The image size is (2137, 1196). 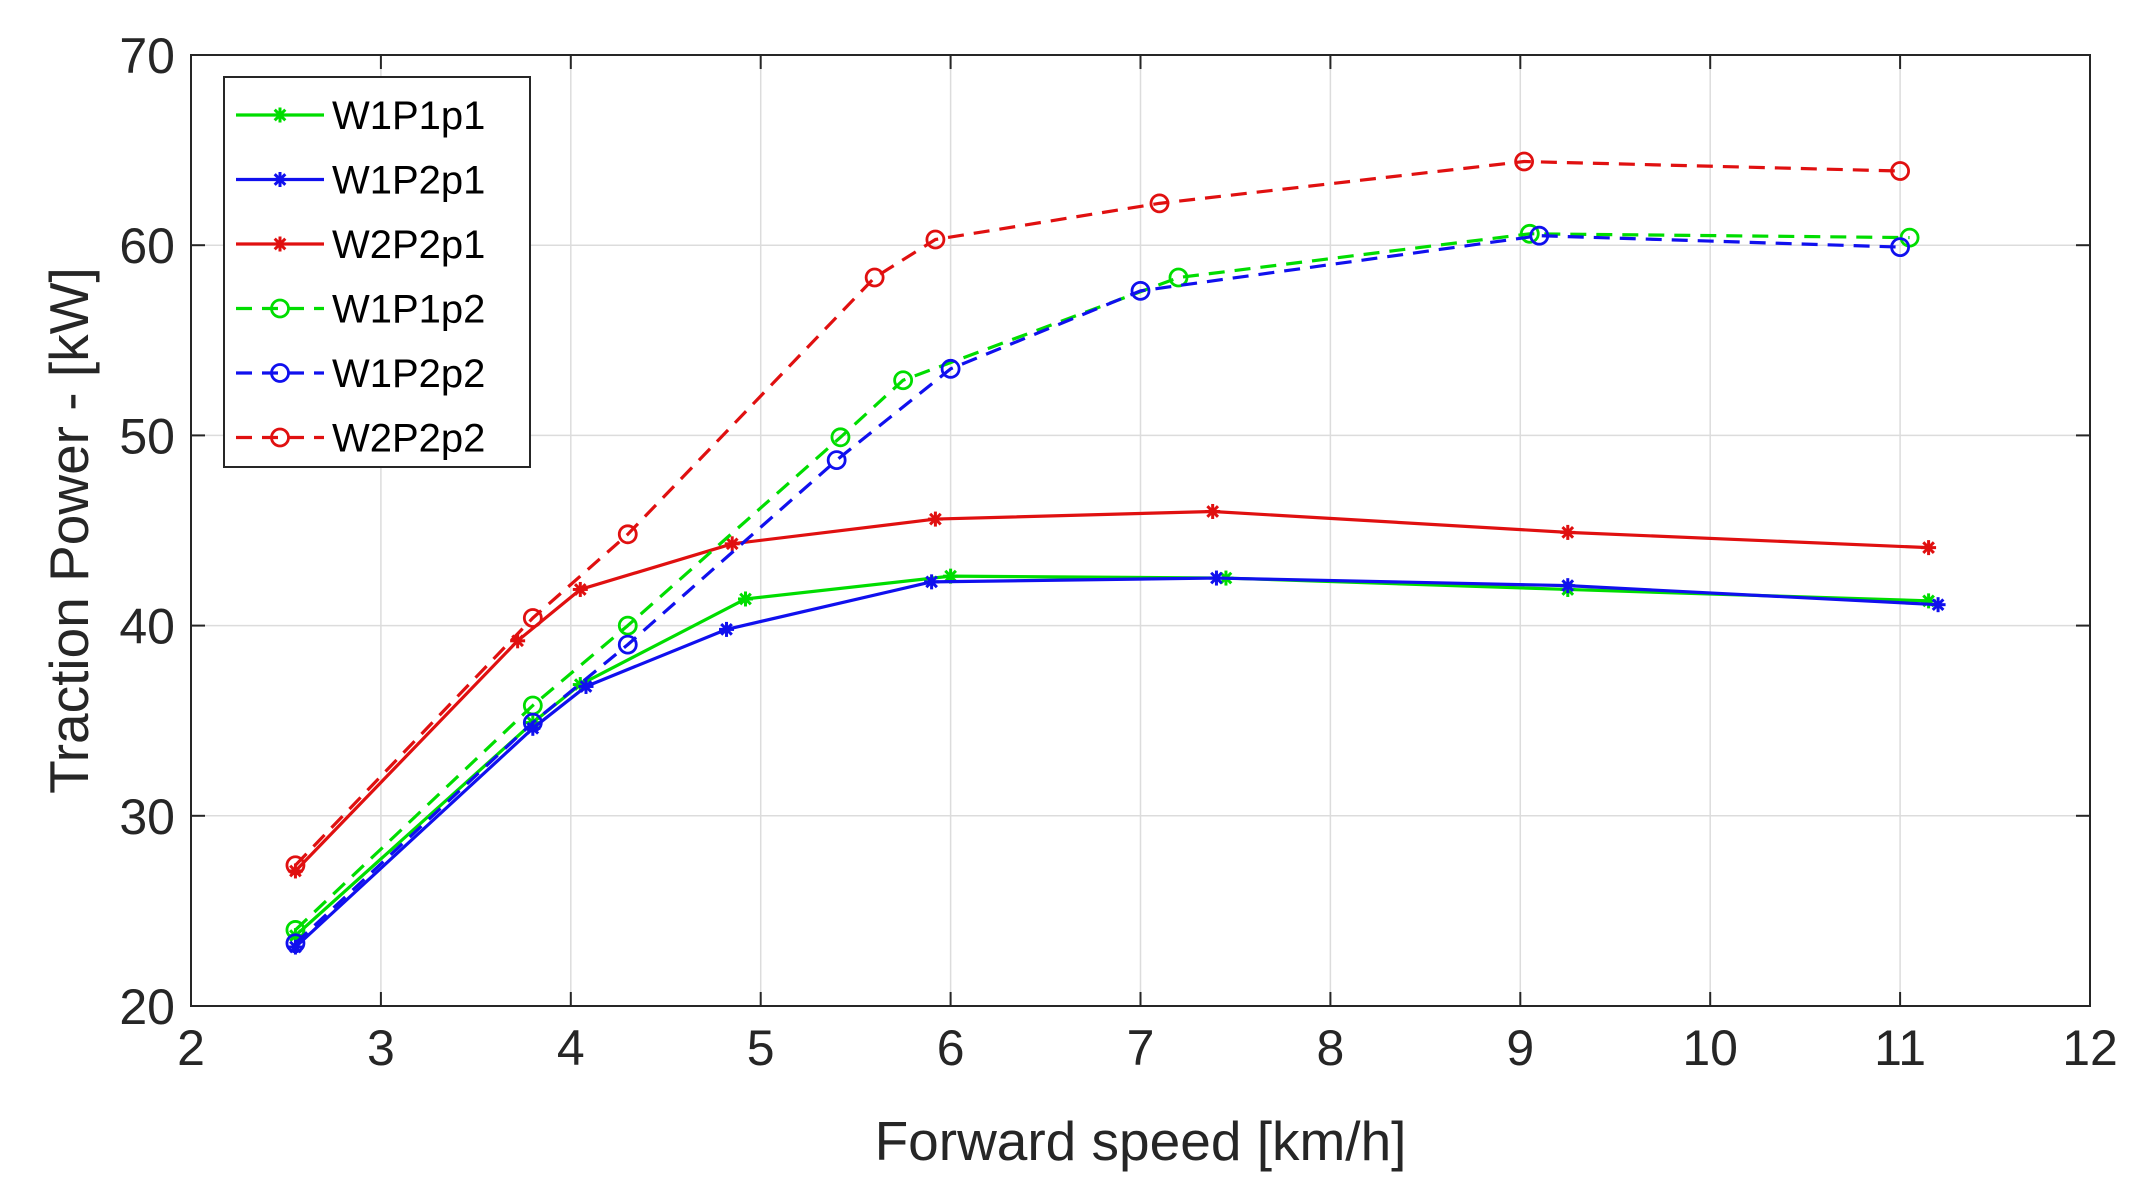 I want to click on x-tick-label: 8, so click(x=1330, y=1048).